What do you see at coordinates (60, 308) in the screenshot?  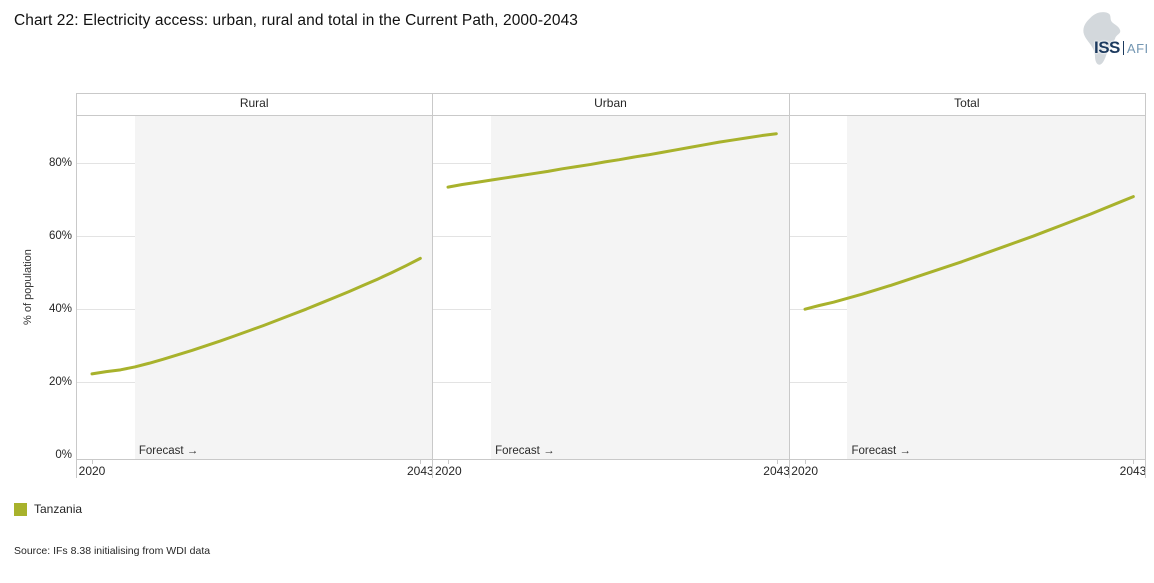 I see `y-tick-label: 40%` at bounding box center [60, 308].